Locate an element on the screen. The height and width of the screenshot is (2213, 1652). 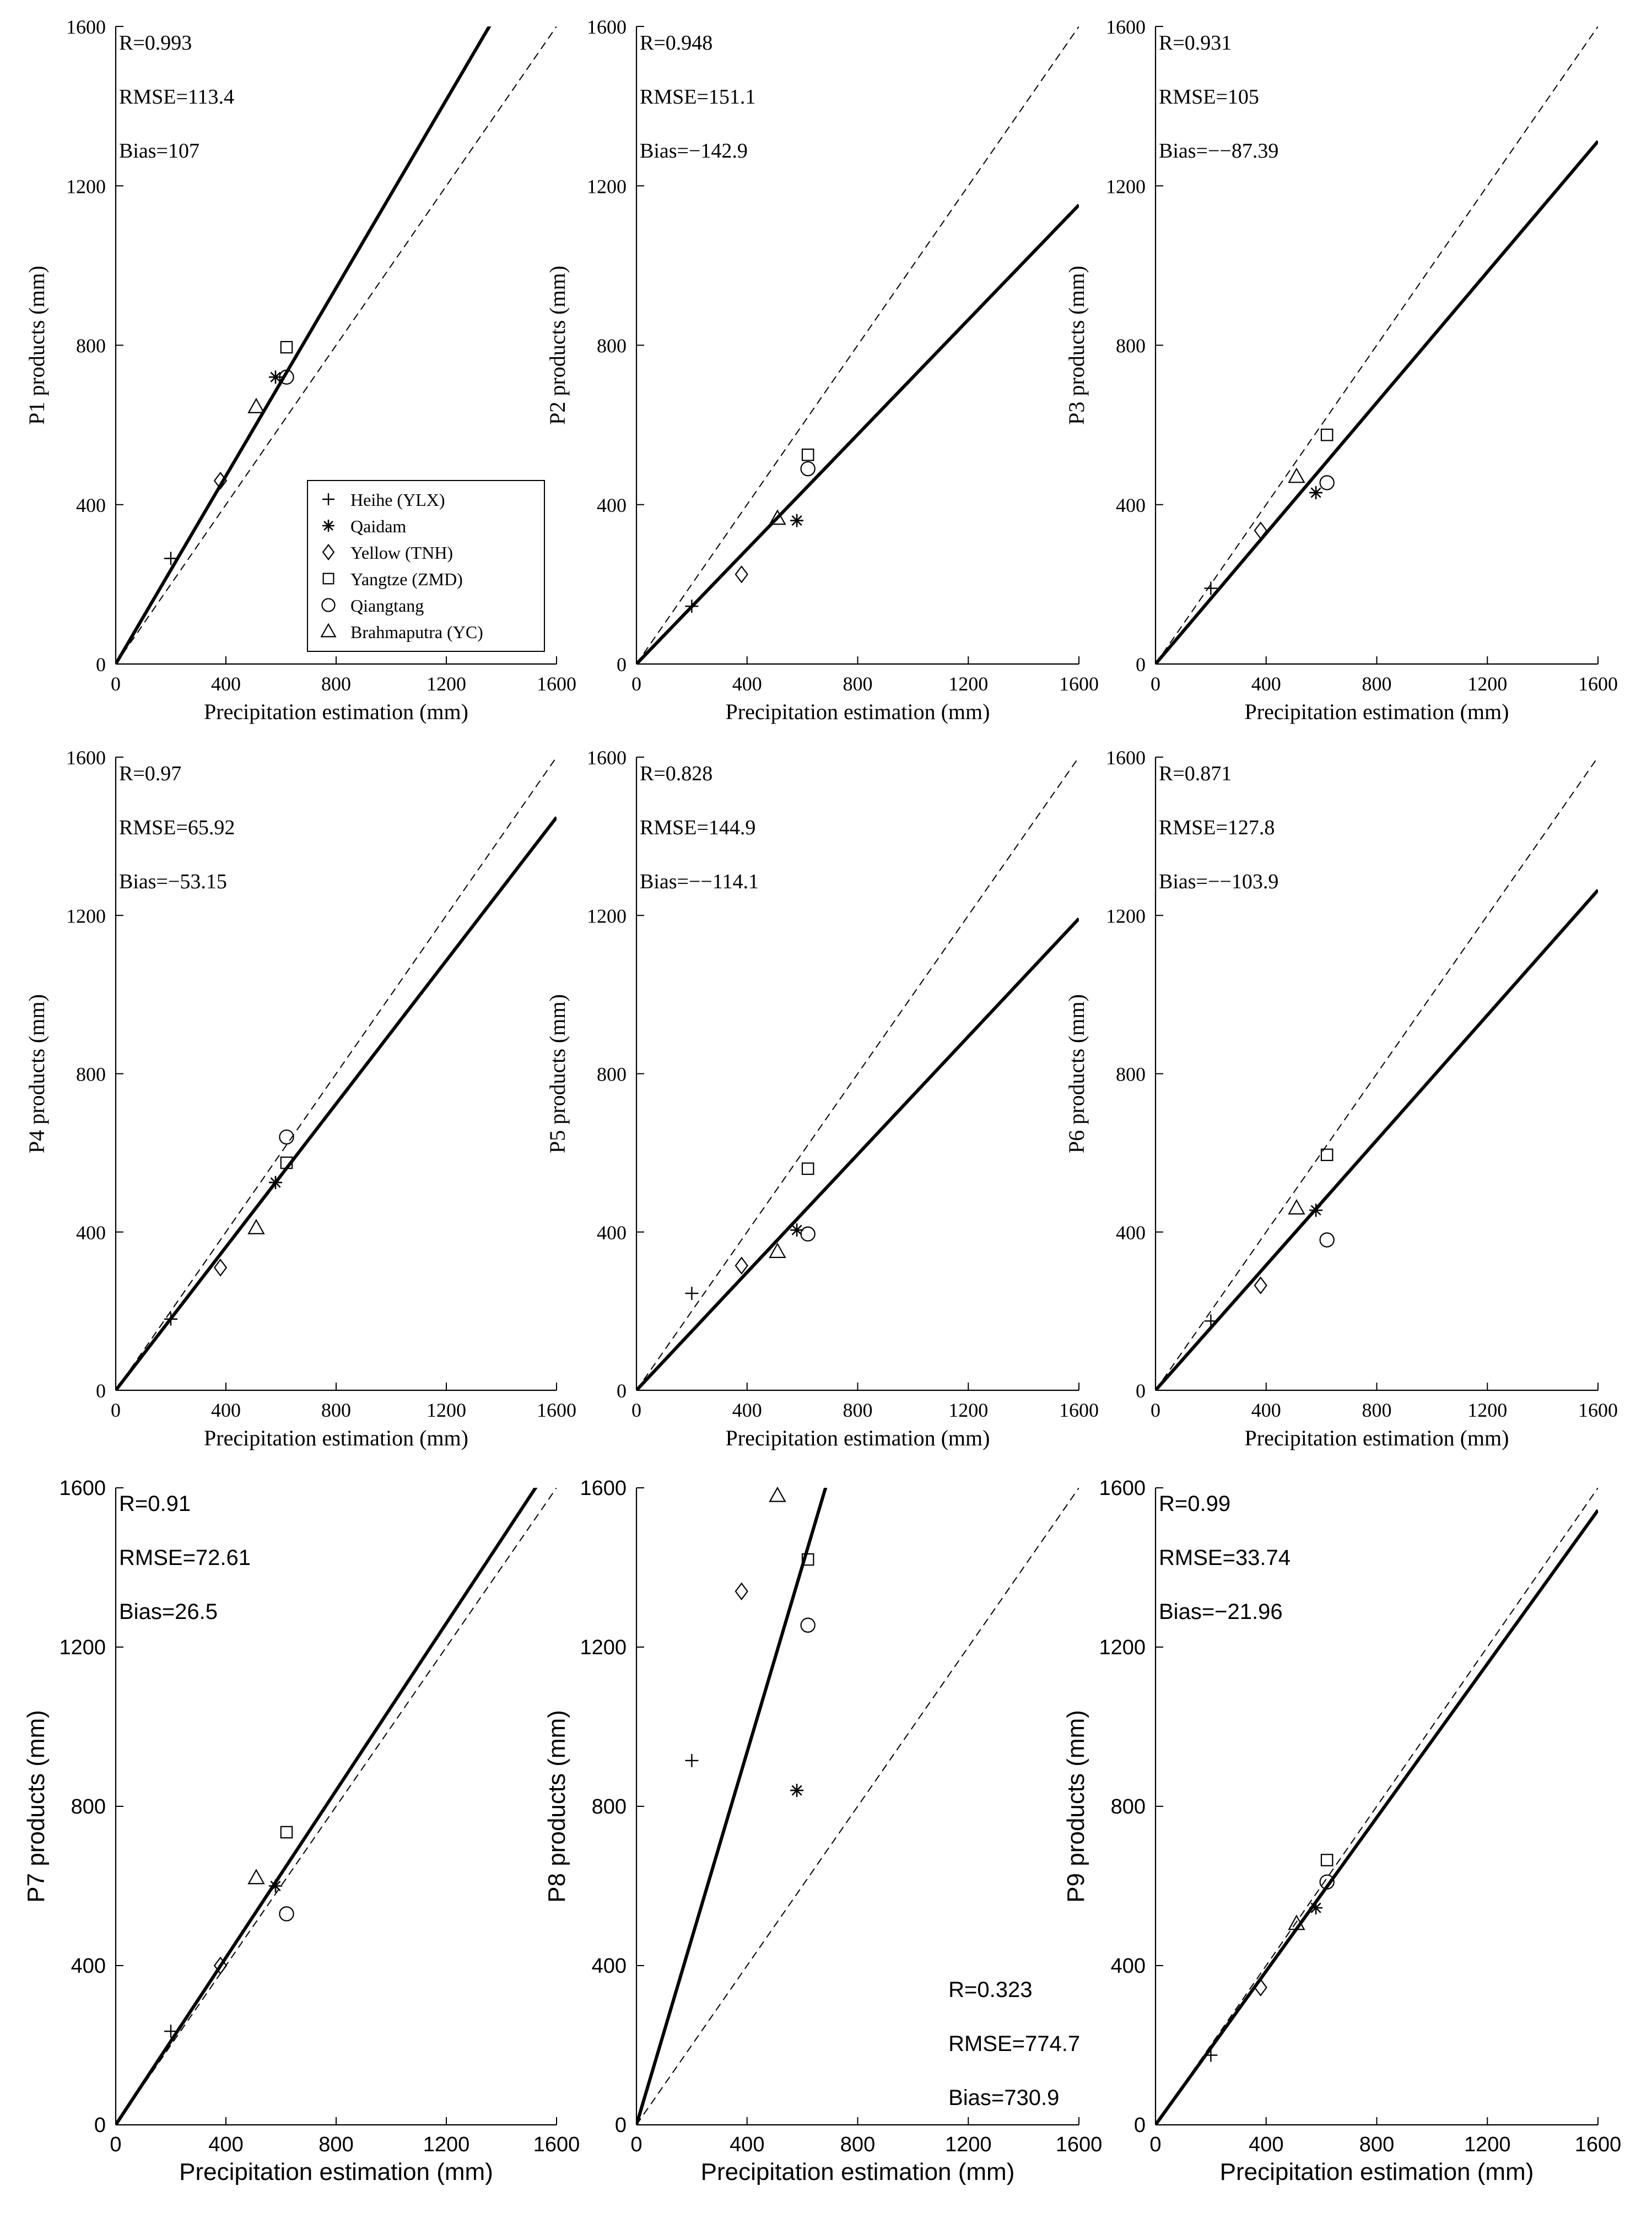
stat-r: R=0.91 is located at coordinates (155, 1504).